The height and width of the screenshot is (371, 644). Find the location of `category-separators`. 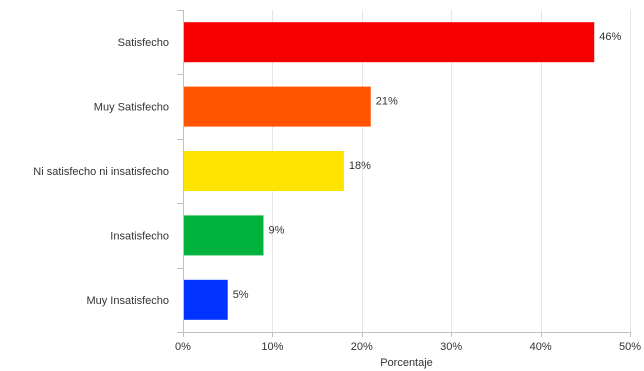

category-separators is located at coordinates (180, 171).